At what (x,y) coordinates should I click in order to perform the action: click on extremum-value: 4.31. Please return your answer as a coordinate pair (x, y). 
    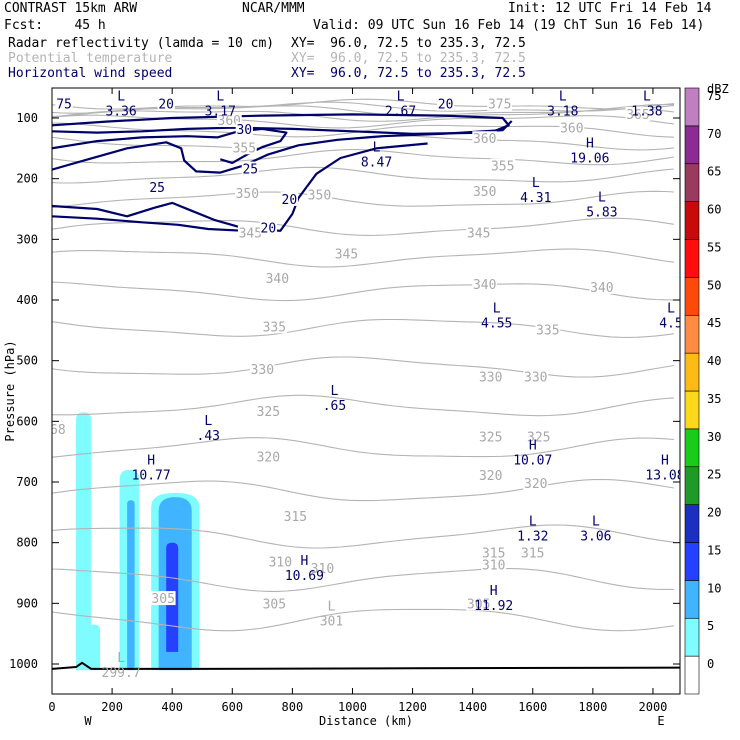
    Looking at the image, I should click on (535, 198).